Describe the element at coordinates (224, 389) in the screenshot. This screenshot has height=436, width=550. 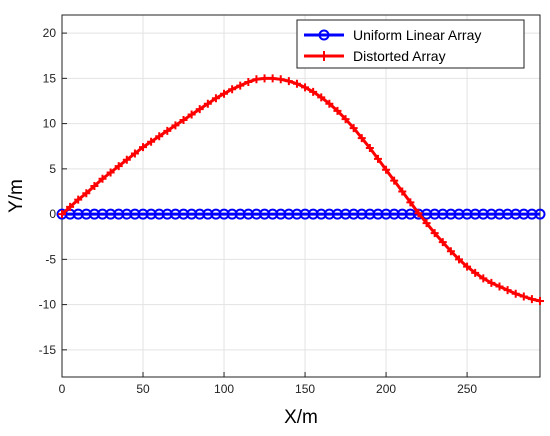
I see `x-tick-label: 100` at that location.